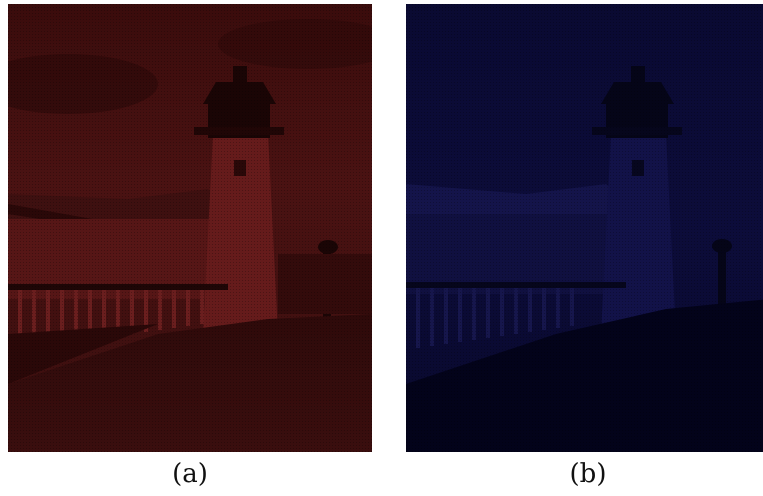 The width and height of the screenshot is (763, 496). I want to click on caption-b: (b), so click(588, 474).